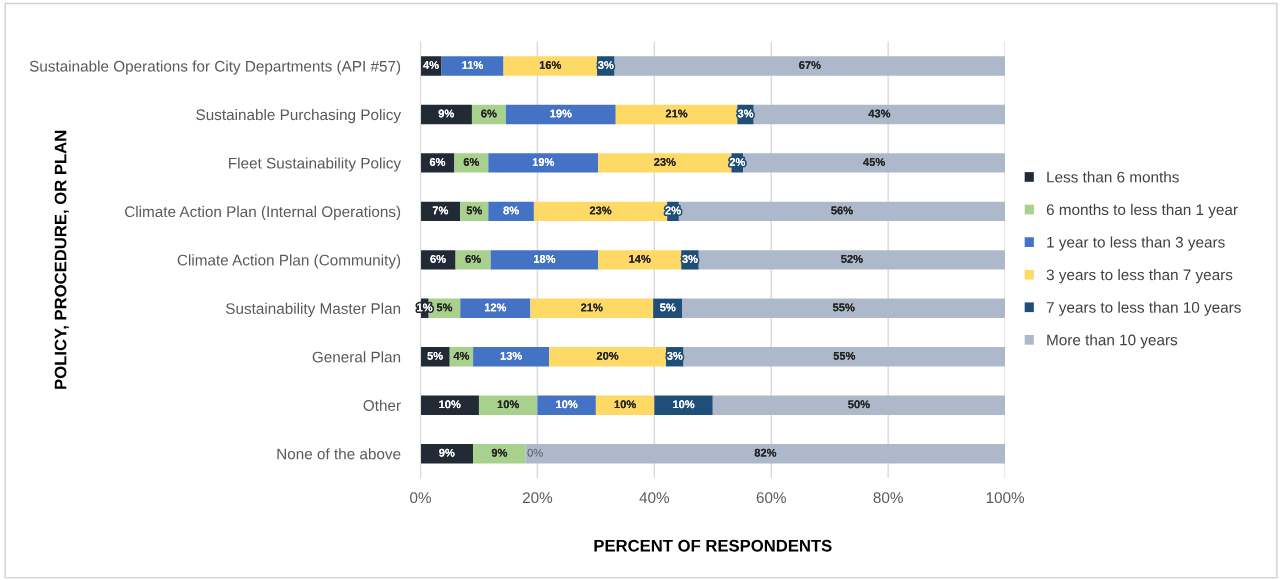 Image resolution: width=1282 pixels, height=580 pixels. What do you see at coordinates (315, 164) in the screenshot?
I see `y-tick-label: Fleet Sustainability Policy` at bounding box center [315, 164].